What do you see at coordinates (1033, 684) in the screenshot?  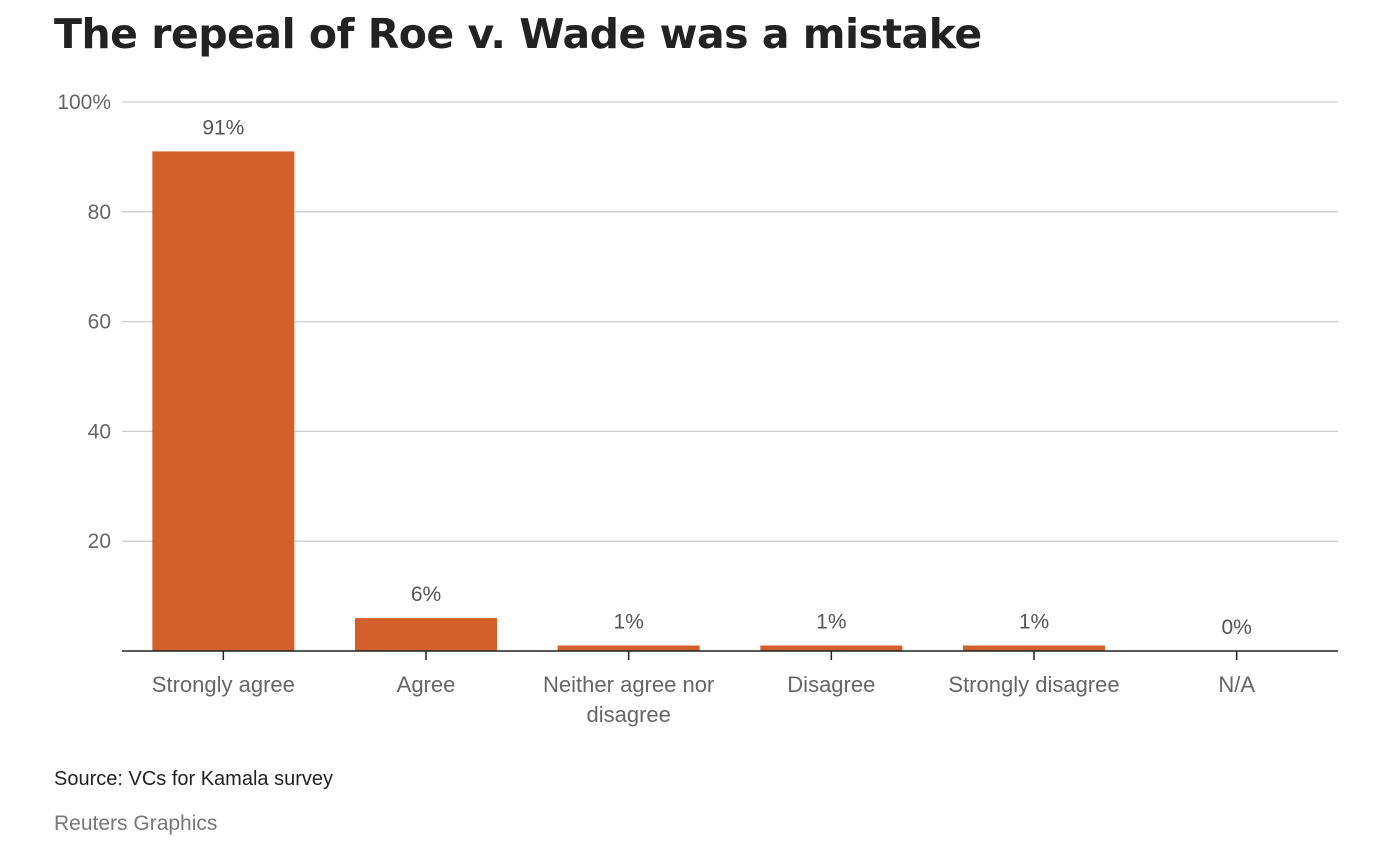 I see `x-tick-label: Strongly disagree` at bounding box center [1033, 684].